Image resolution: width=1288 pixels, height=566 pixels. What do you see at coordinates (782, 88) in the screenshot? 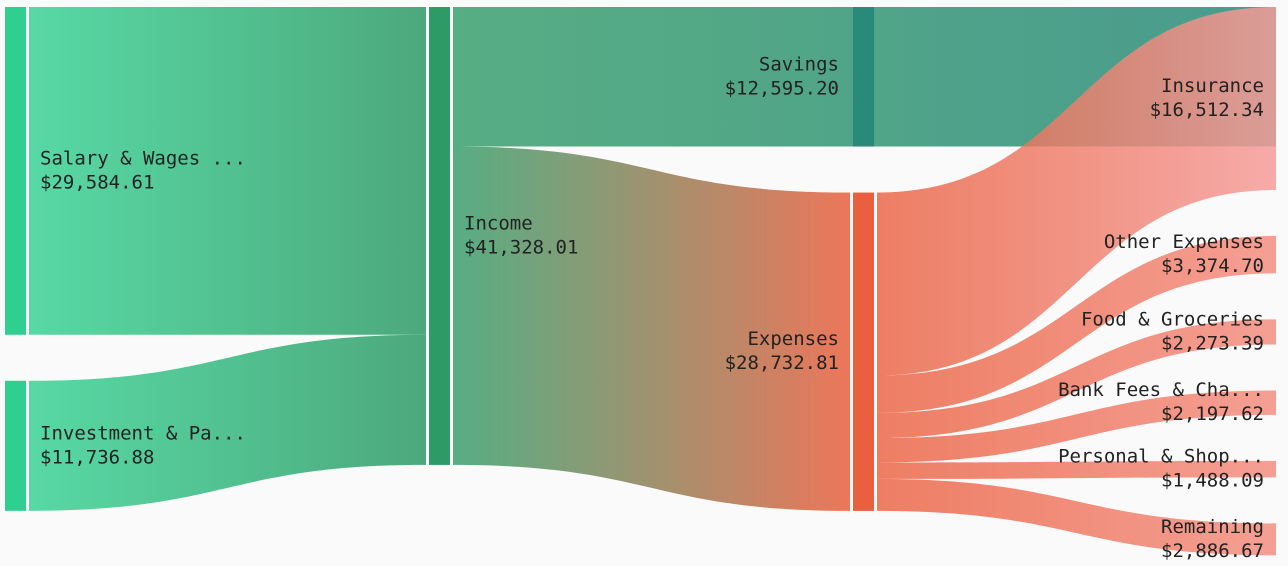
I see `node-value: $12,595.20` at bounding box center [782, 88].